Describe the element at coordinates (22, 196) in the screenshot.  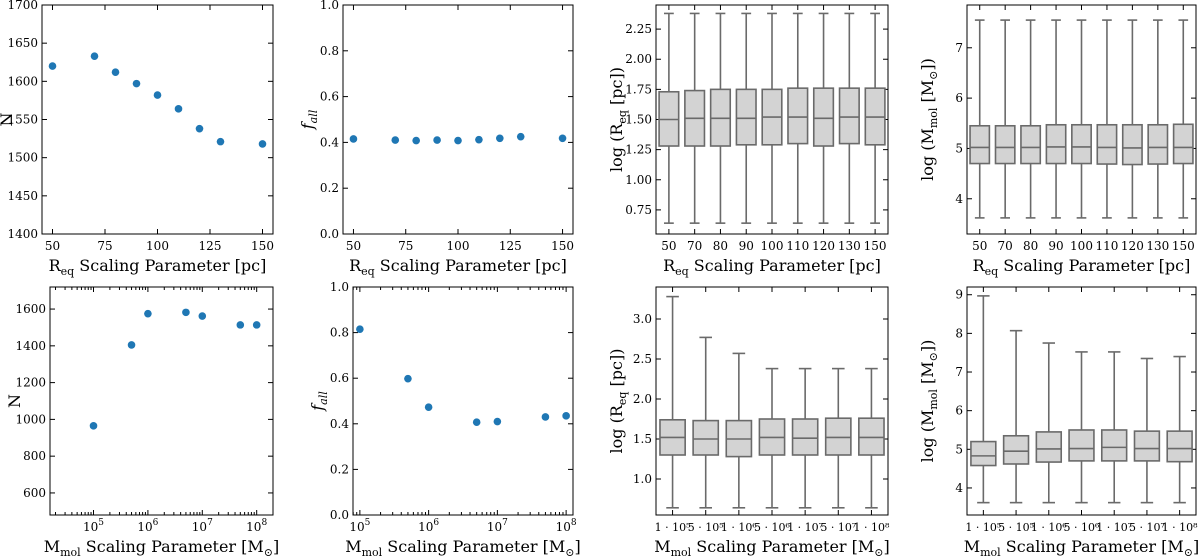
I see `y-tick-label: 1450` at that location.